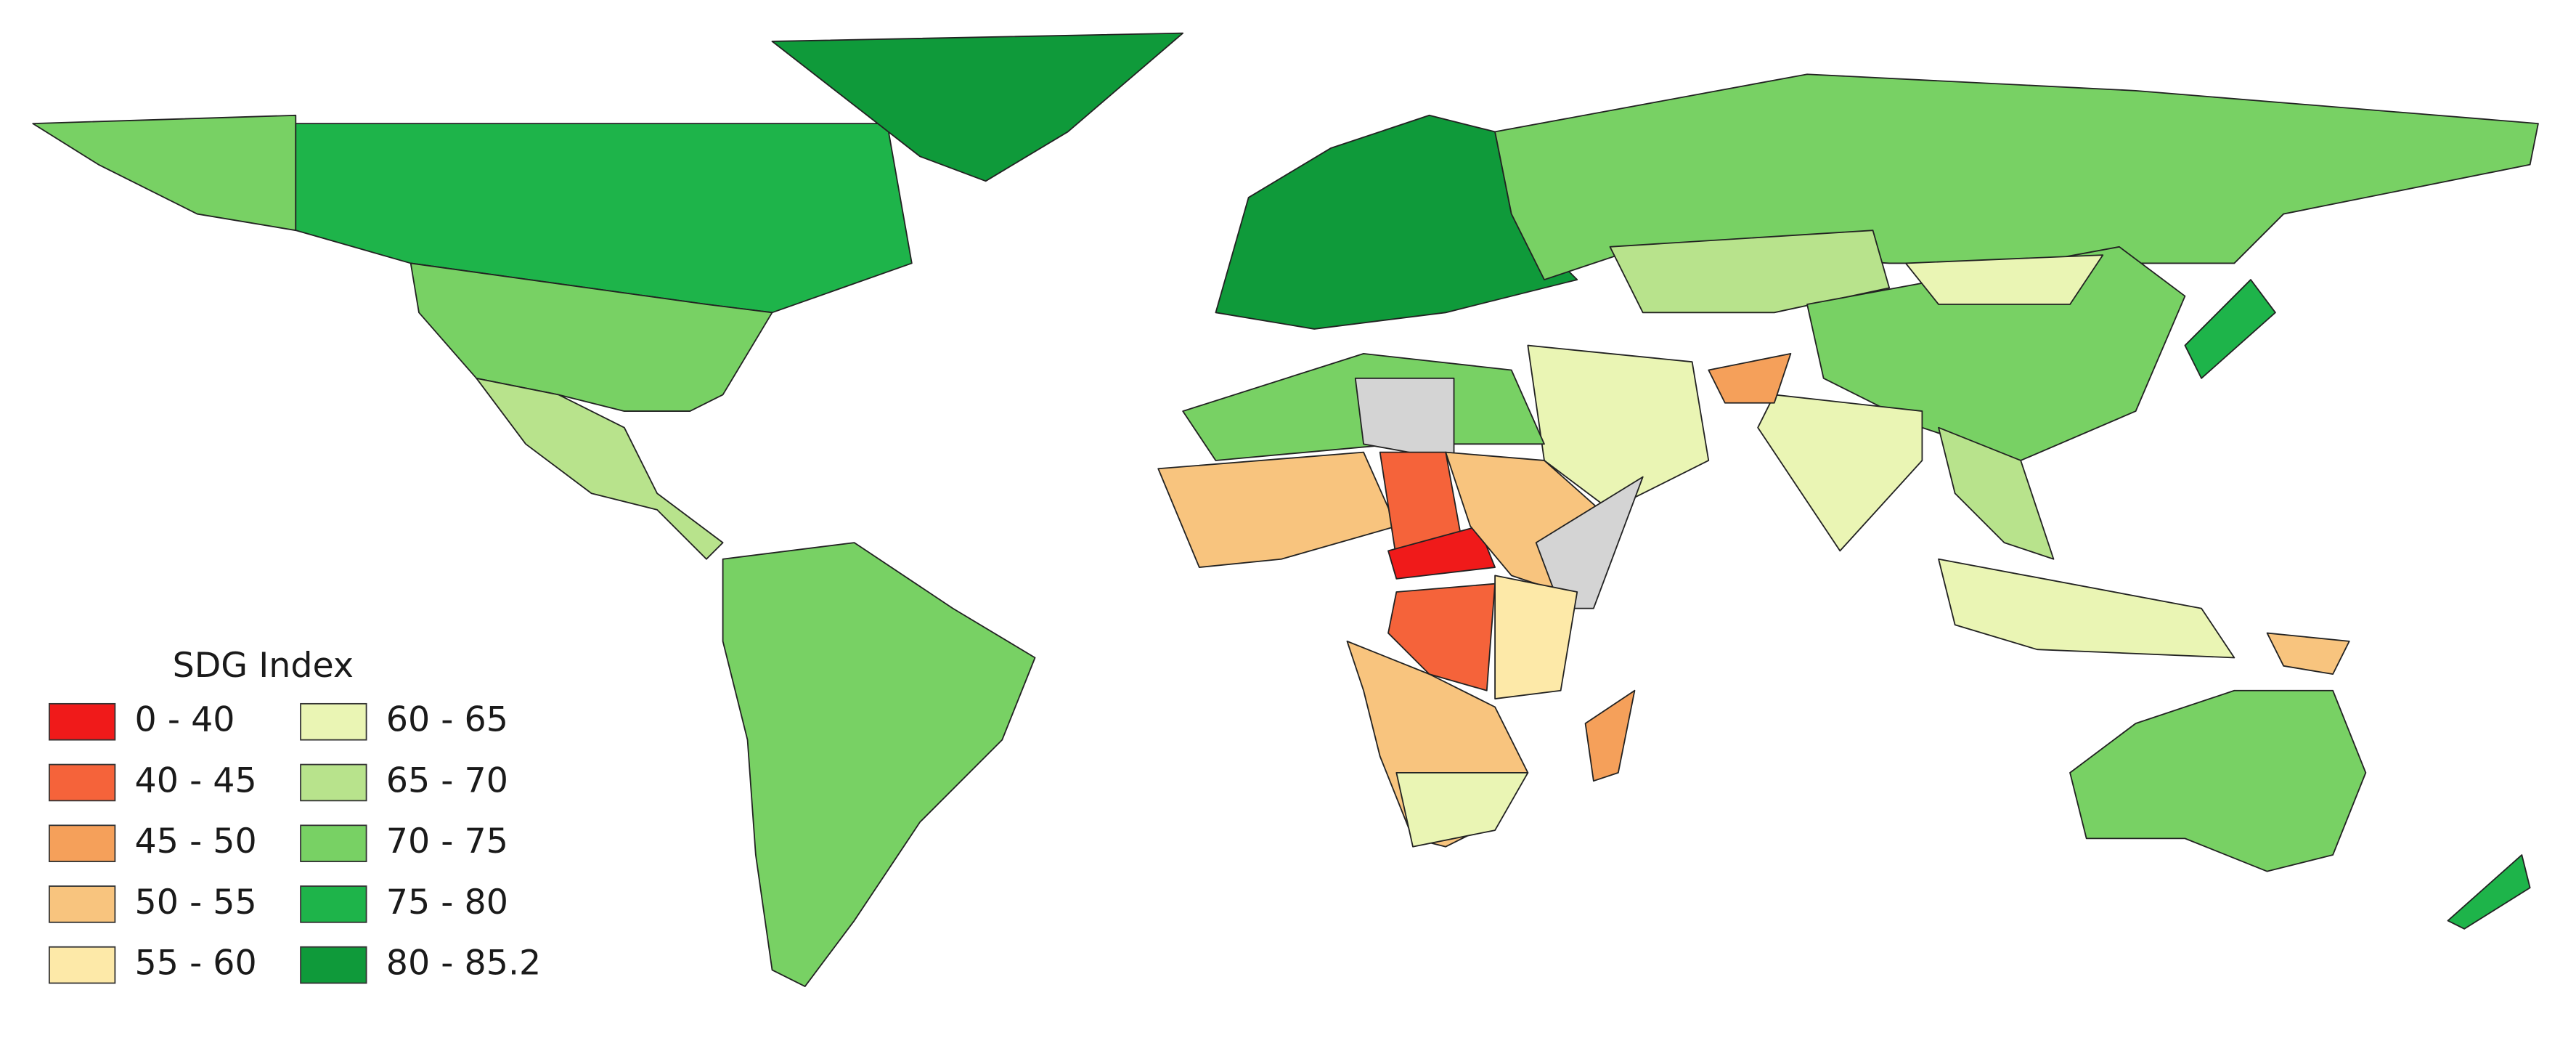  What do you see at coordinates (196, 780) in the screenshot?
I see `legend-label: 40 - 45` at bounding box center [196, 780].